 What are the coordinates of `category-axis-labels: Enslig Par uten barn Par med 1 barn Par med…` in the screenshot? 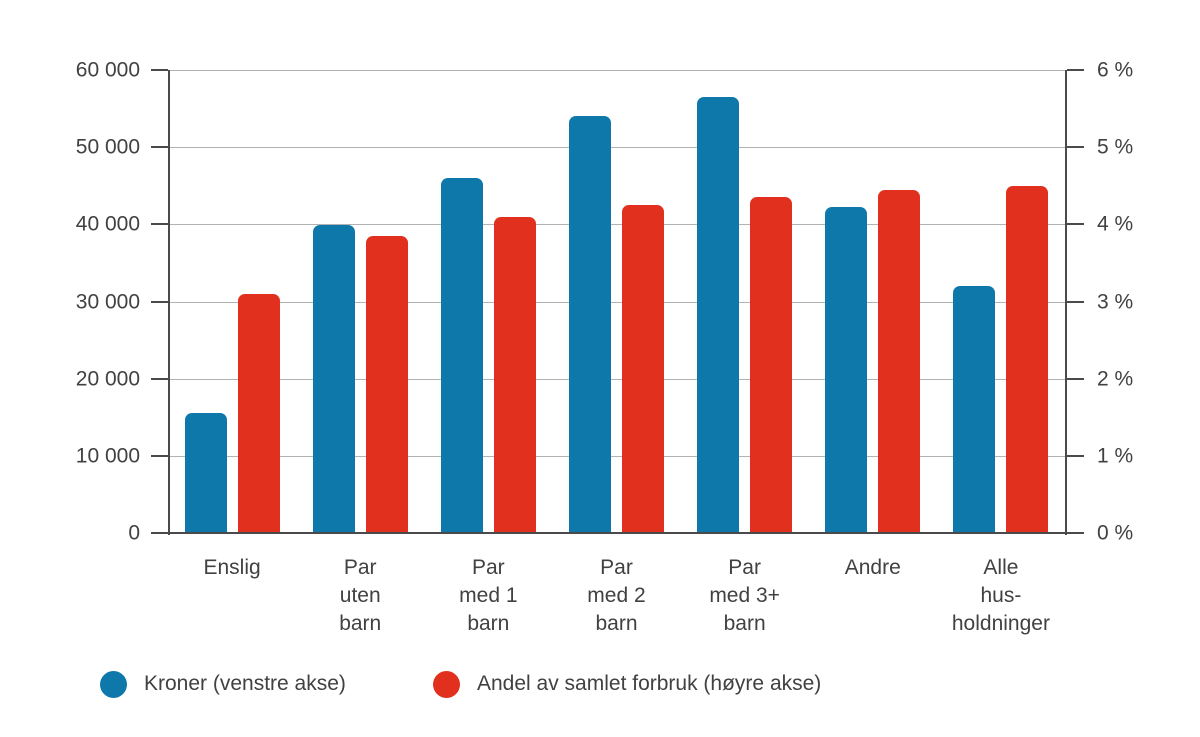 It's located at (616, 596).